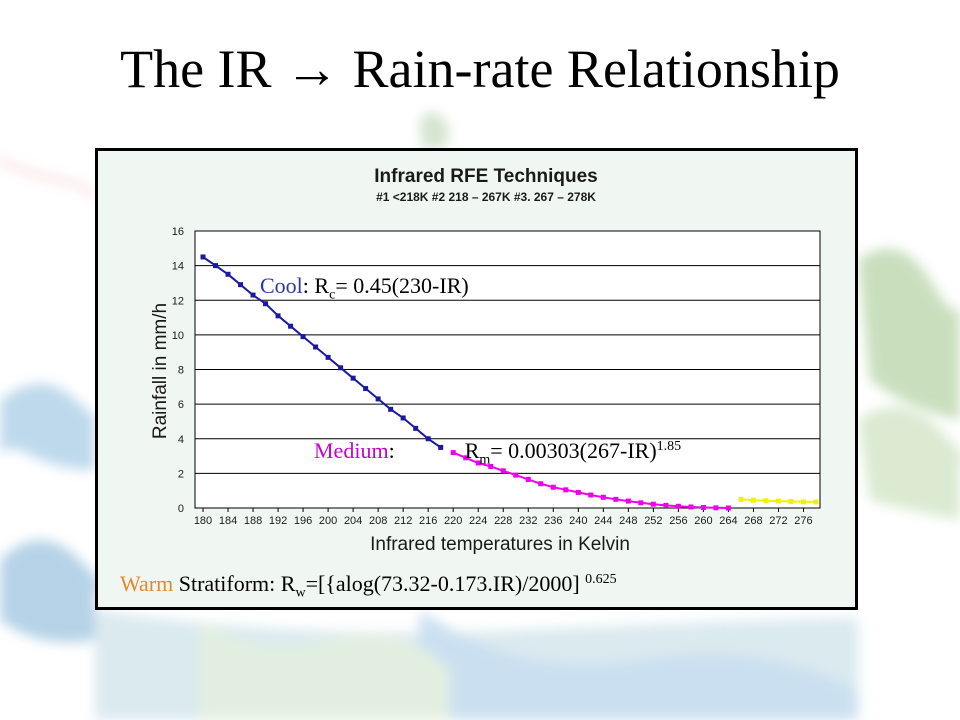 The height and width of the screenshot is (720, 960). I want to click on x-tick-label-3: 192, so click(278, 521).